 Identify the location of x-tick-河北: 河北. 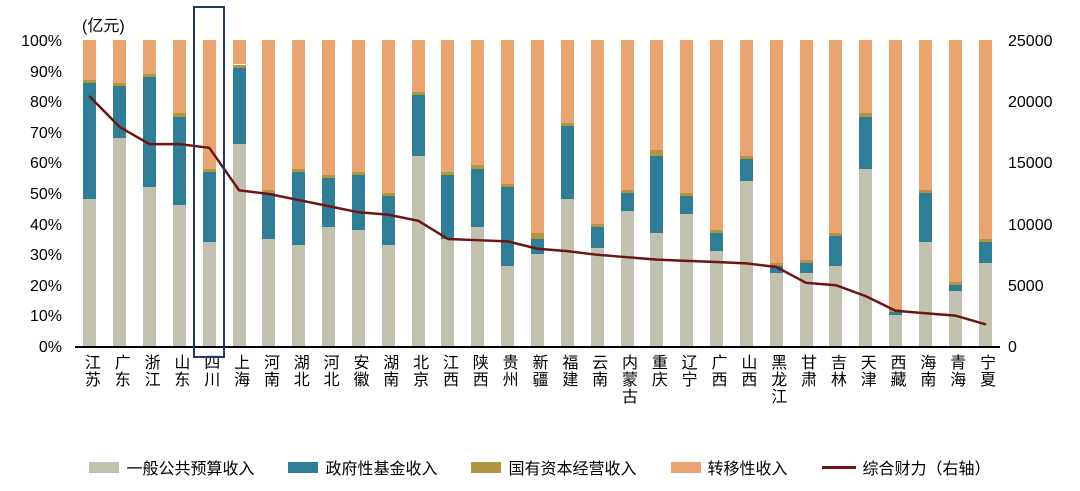
(329, 399).